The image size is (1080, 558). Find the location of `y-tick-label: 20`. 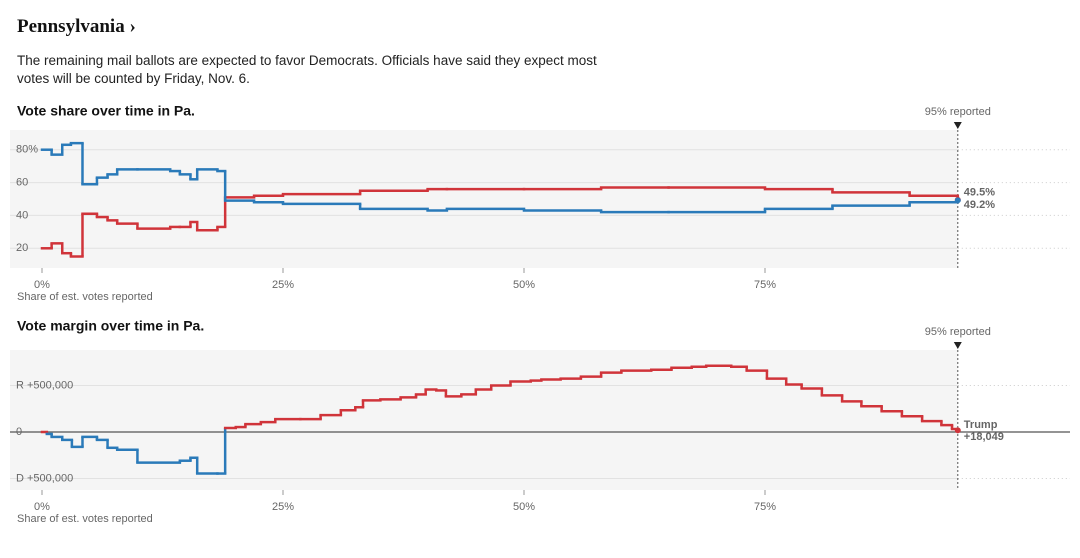

y-tick-label: 20 is located at coordinates (22, 248).